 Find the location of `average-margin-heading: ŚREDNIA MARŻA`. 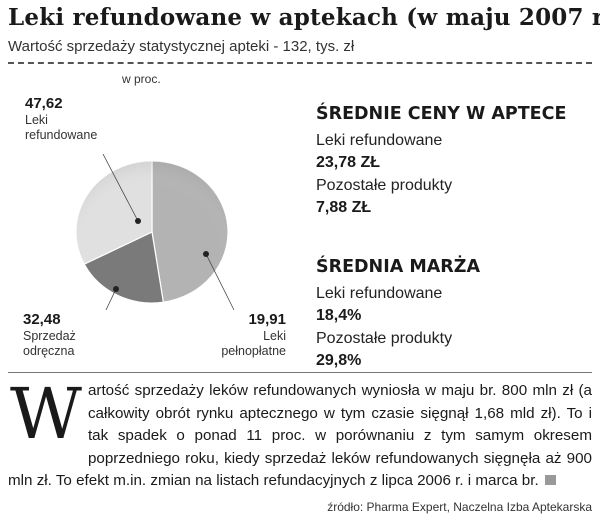

average-margin-heading: ŚREDNIA MARŻA is located at coordinates (398, 267).